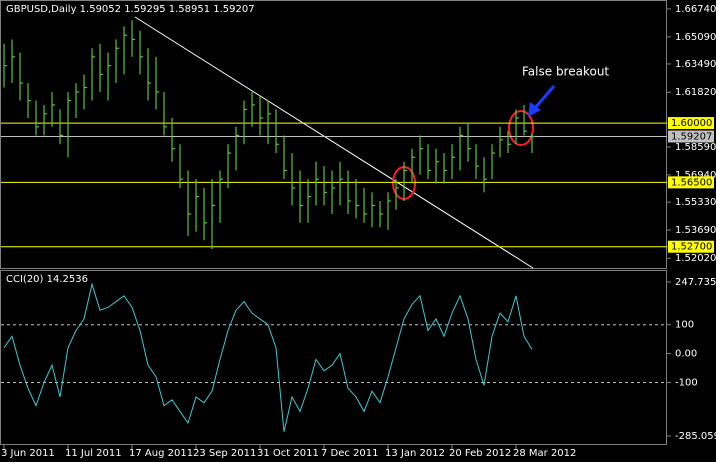 Image resolution: width=716 pixels, height=462 pixels. I want to click on level-label: 1.60000, so click(691, 123).